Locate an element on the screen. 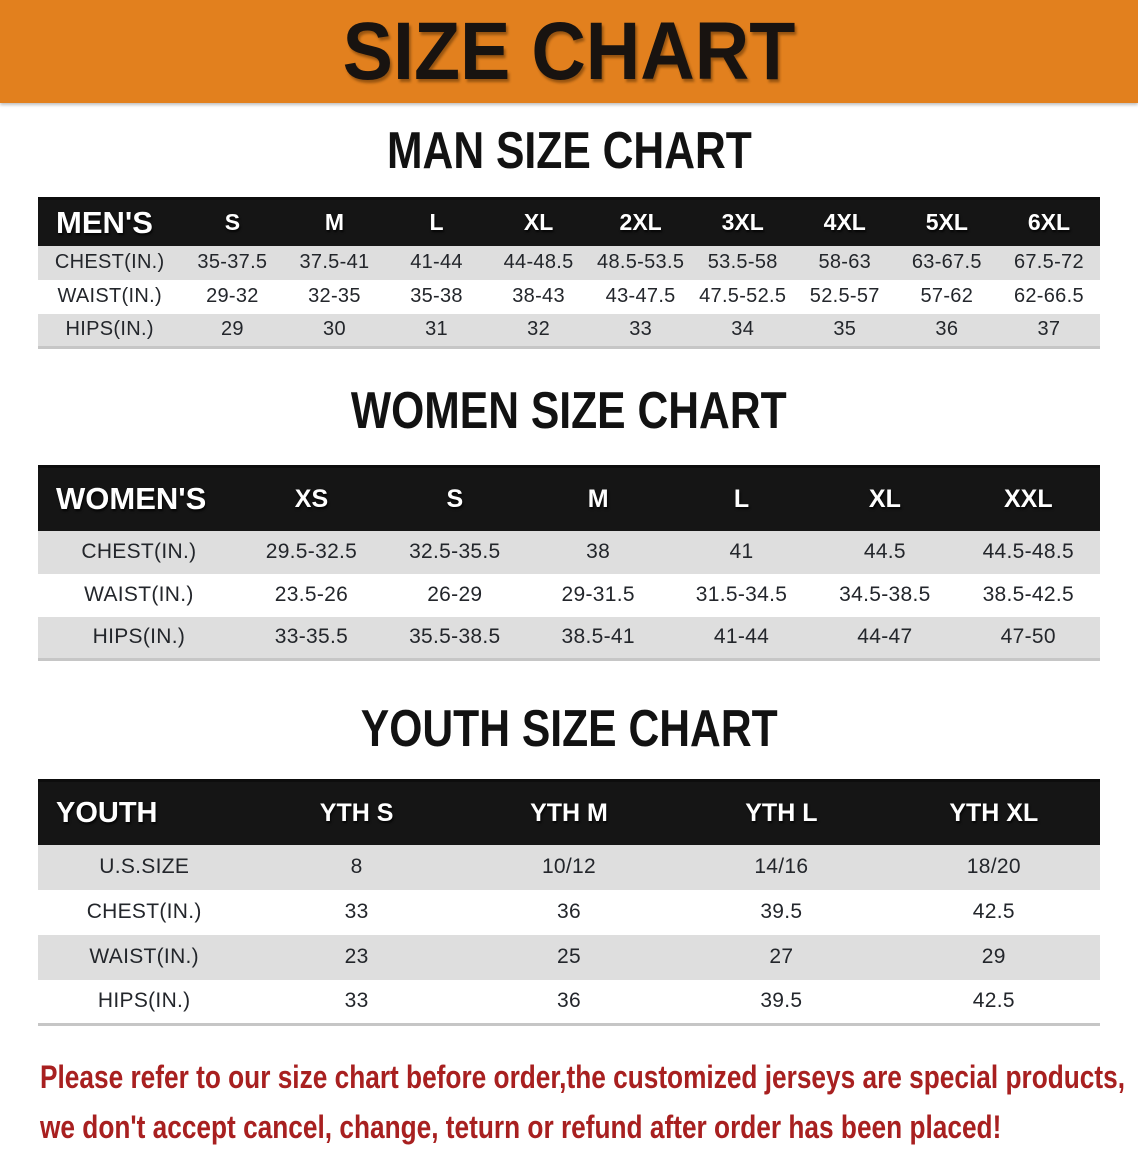  size-value-cell: 34.5-38.5 is located at coordinates (885, 594).